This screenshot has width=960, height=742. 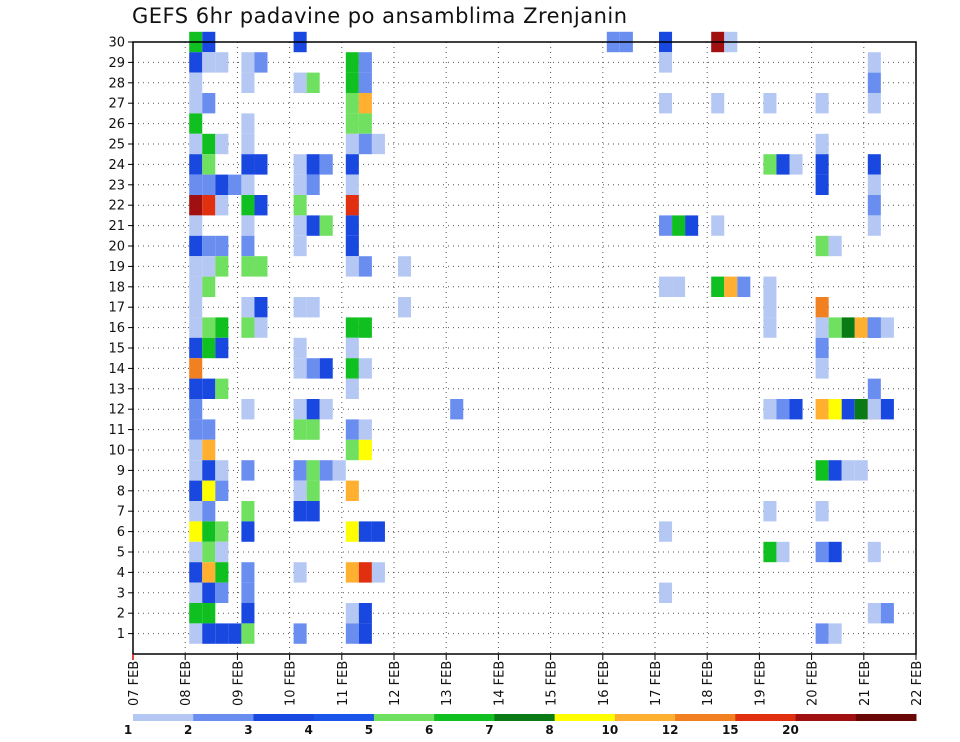 I want to click on y-tick-label: 7, so click(x=121, y=512).